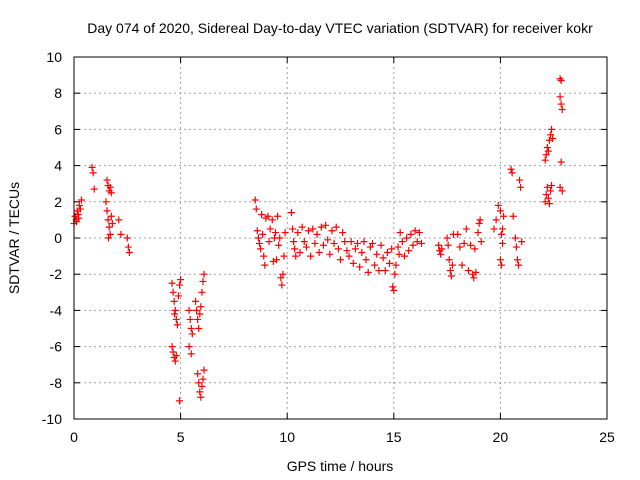 The height and width of the screenshot is (480, 640). Describe the element at coordinates (58, 129) in the screenshot. I see `y-tick-label: 6` at that location.